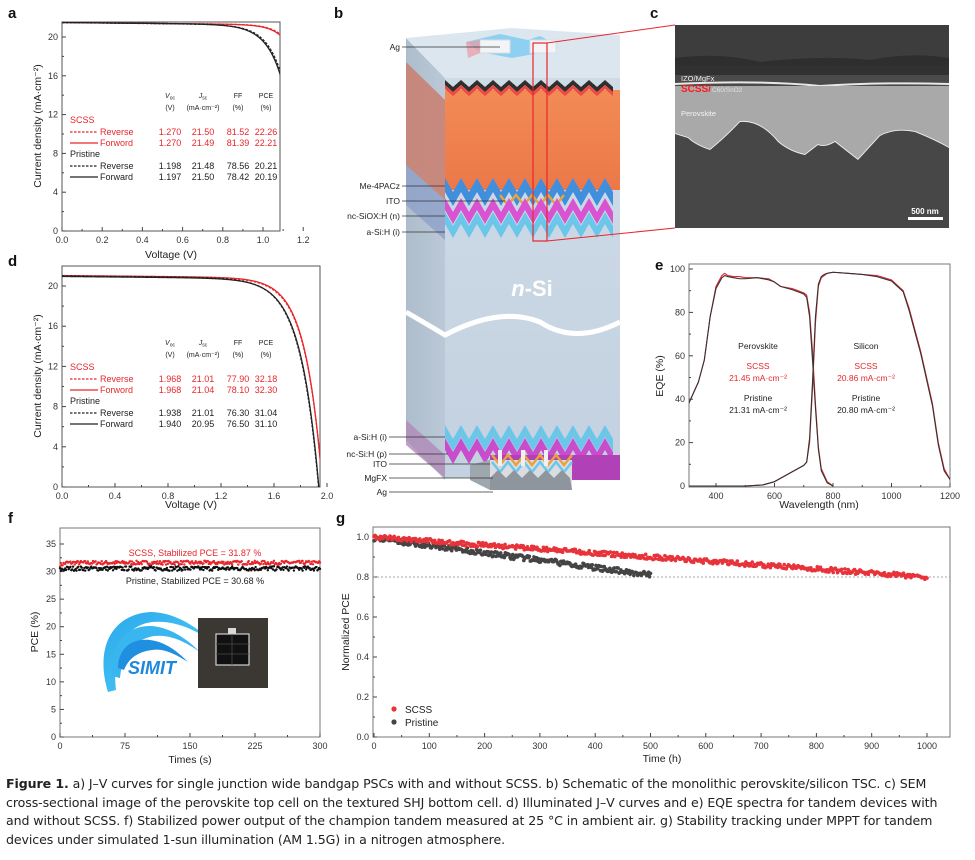 The width and height of the screenshot is (975, 860). I want to click on ito-layer-rear, so click(532, 460).